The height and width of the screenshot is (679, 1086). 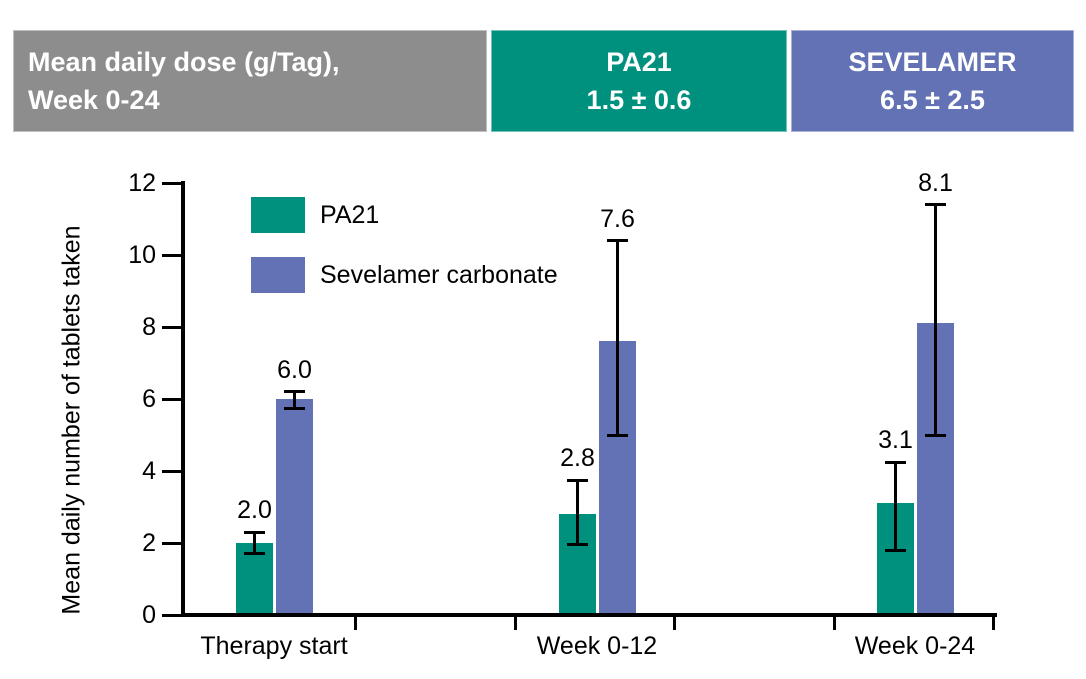 I want to click on legend-swatch-pa21, so click(x=278, y=215).